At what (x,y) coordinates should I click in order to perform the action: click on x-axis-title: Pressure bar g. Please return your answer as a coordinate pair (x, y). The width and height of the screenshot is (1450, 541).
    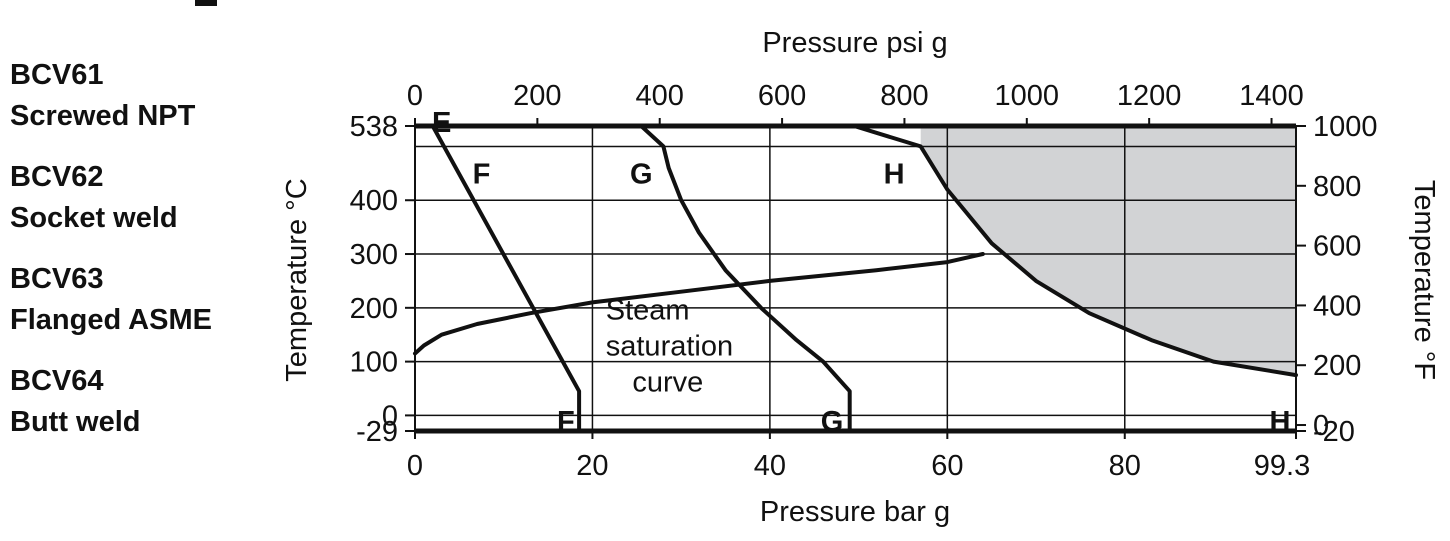
    Looking at the image, I should click on (855, 512).